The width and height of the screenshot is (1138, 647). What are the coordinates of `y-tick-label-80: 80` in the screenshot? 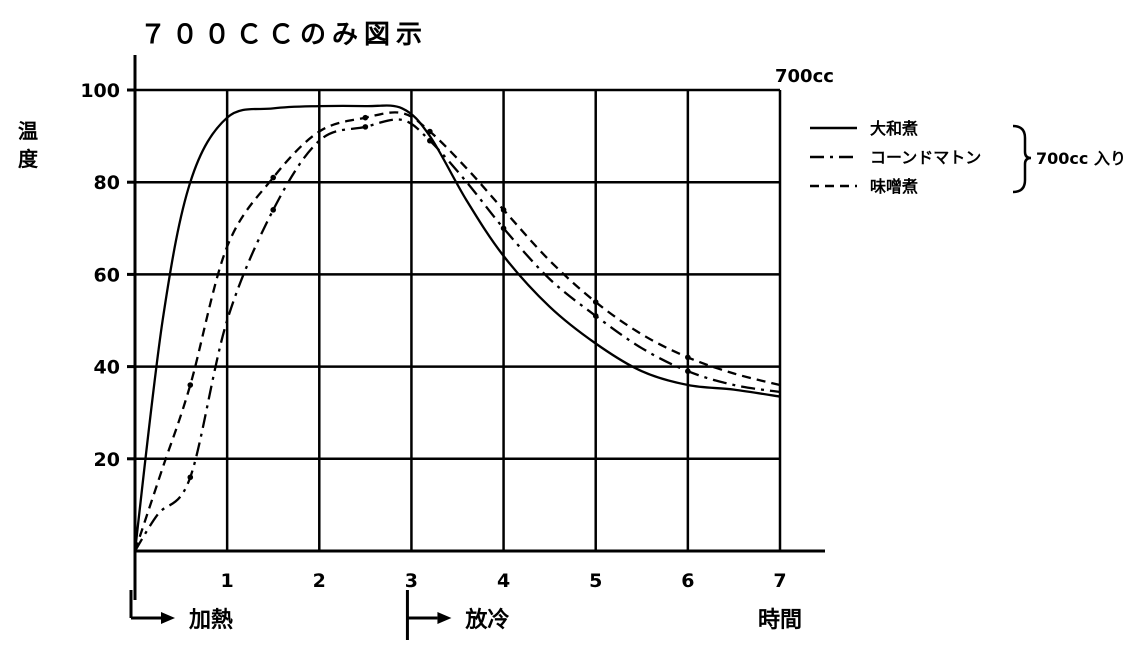 It's located at (107, 183).